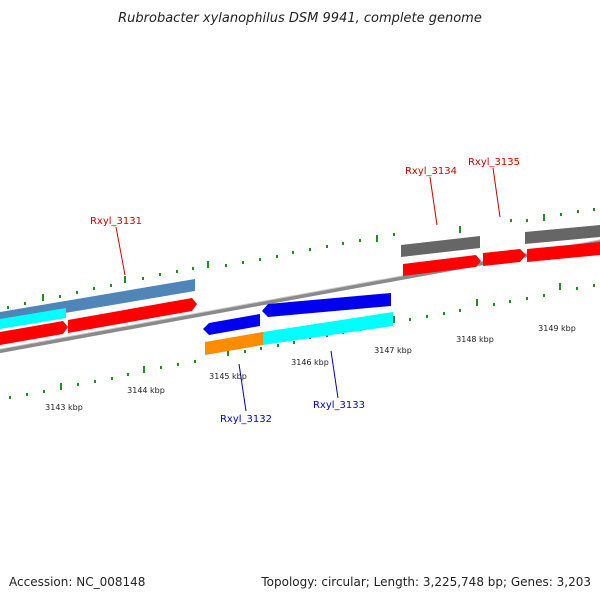 The image size is (600, 600). I want to click on label-rxyl-3135: Rxyl_3135, so click(494, 162).